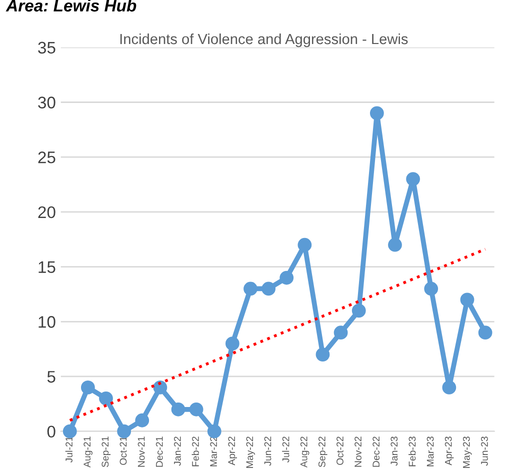 Image resolution: width=507 pixels, height=474 pixels. Describe the element at coordinates (159, 451) in the screenshot. I see `x-tick-label: Dec-21` at that location.